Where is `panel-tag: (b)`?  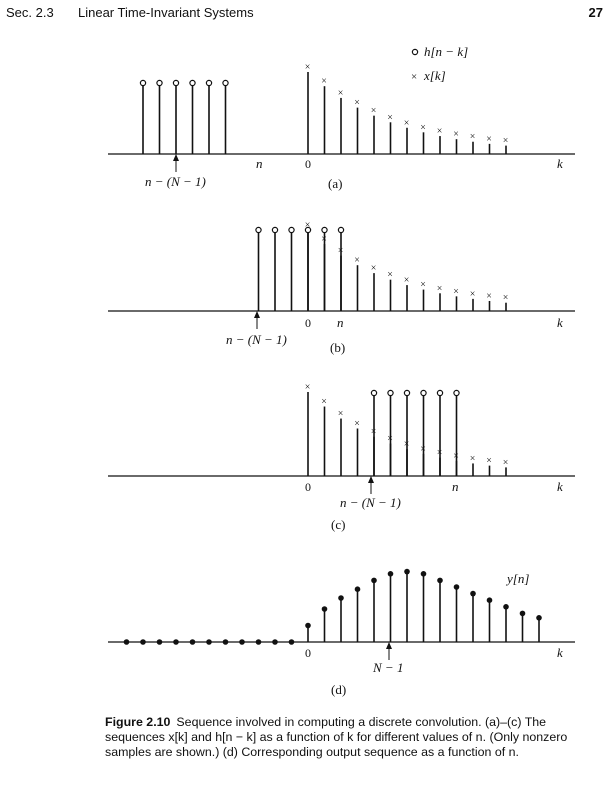
panel-tag: (b) is located at coordinates (337, 347).